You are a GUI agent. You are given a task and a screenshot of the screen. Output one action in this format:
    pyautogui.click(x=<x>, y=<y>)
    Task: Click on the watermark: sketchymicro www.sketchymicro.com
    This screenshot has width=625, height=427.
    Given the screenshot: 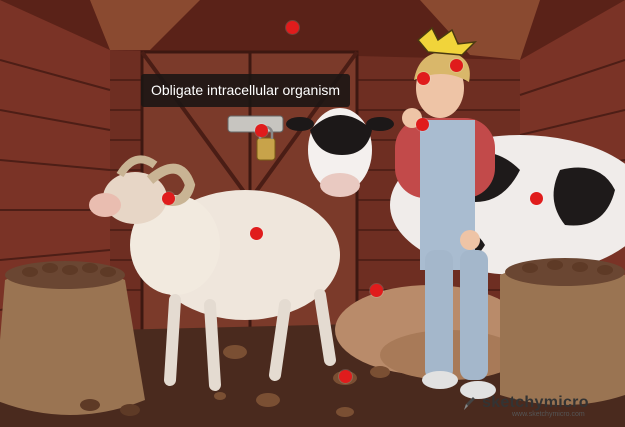 What is the action you would take?
    pyautogui.click(x=526, y=406)
    